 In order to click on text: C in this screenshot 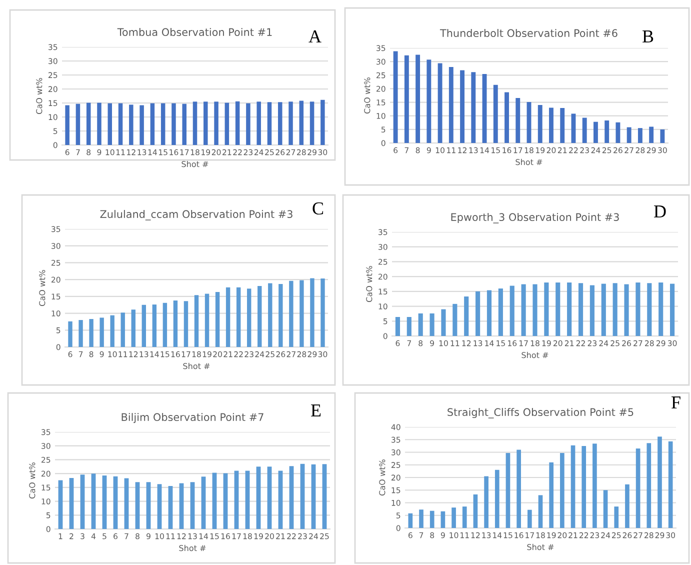, I will do `click(318, 208)`.